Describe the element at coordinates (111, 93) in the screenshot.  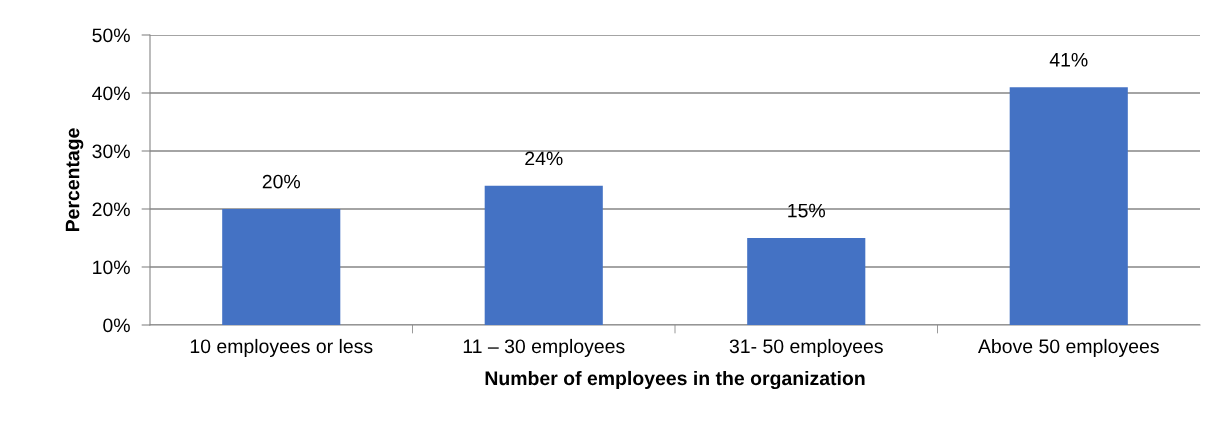
I see `y-tick-label: 40%` at that location.